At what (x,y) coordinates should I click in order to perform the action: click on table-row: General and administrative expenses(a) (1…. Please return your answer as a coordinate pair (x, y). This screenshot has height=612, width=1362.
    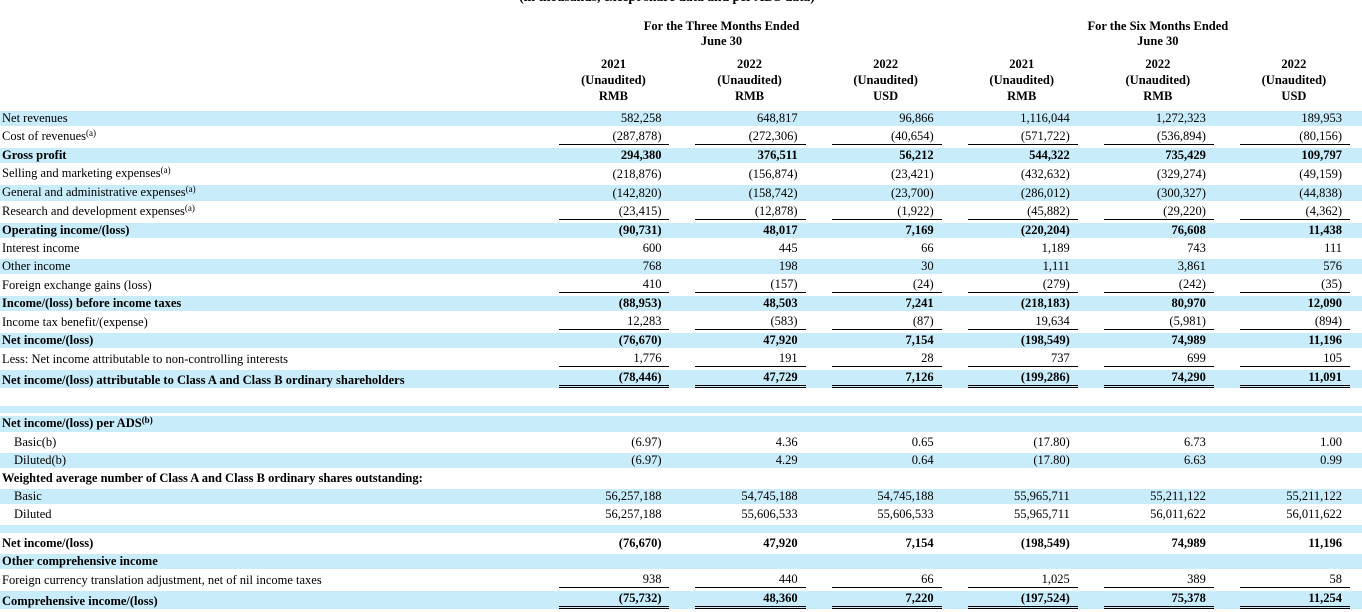
    Looking at the image, I should click on (681, 193).